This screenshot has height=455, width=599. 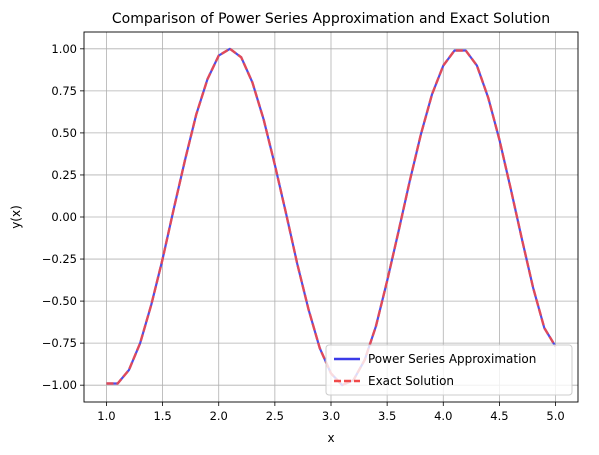 I want to click on x-axis-label: x, so click(x=330, y=438).